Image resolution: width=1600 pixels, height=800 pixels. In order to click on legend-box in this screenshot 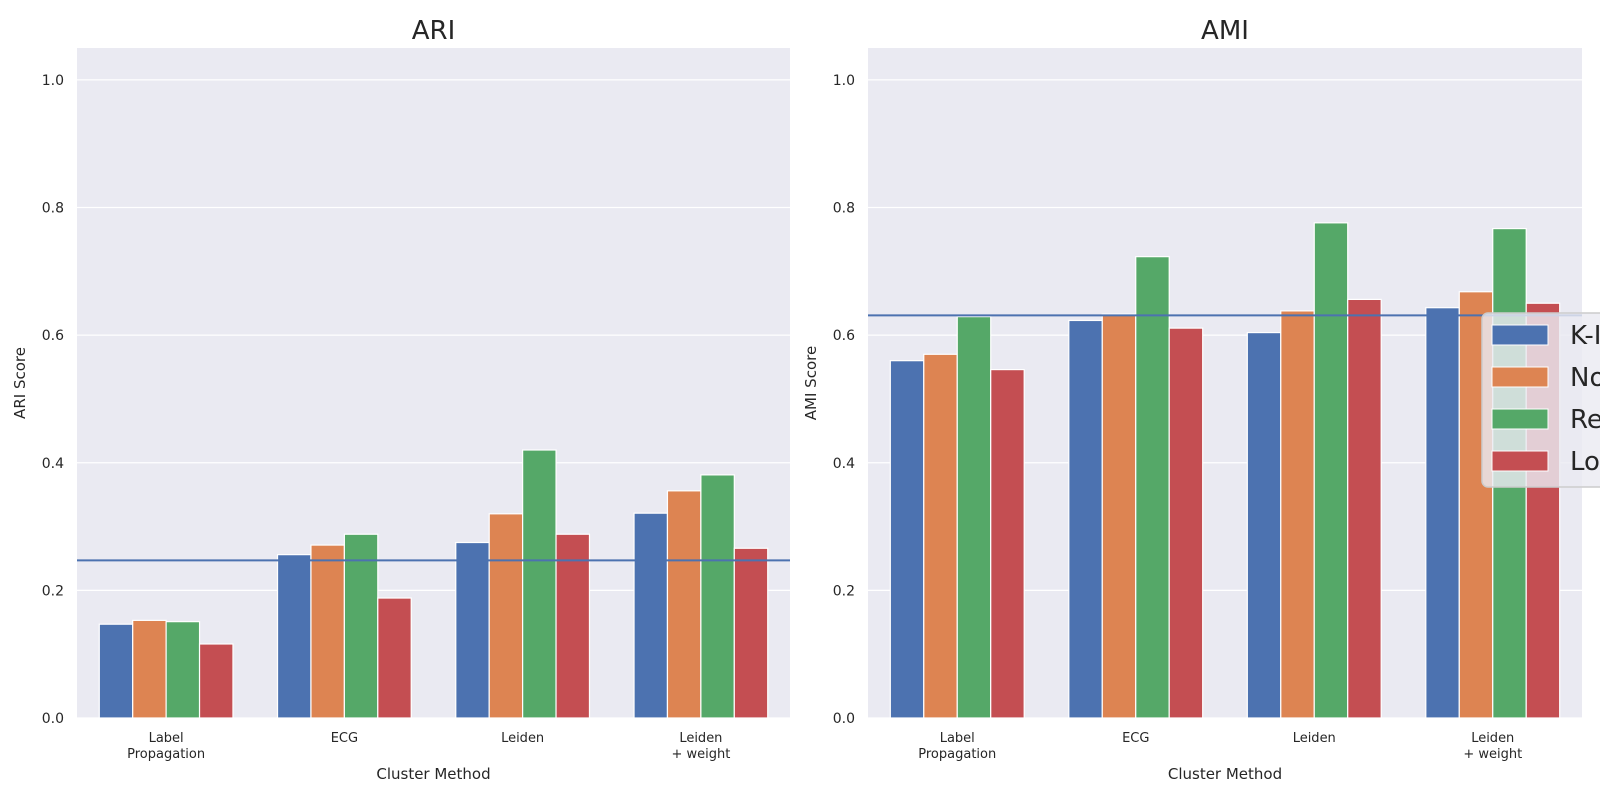, I will do `click(1540, 400)`.